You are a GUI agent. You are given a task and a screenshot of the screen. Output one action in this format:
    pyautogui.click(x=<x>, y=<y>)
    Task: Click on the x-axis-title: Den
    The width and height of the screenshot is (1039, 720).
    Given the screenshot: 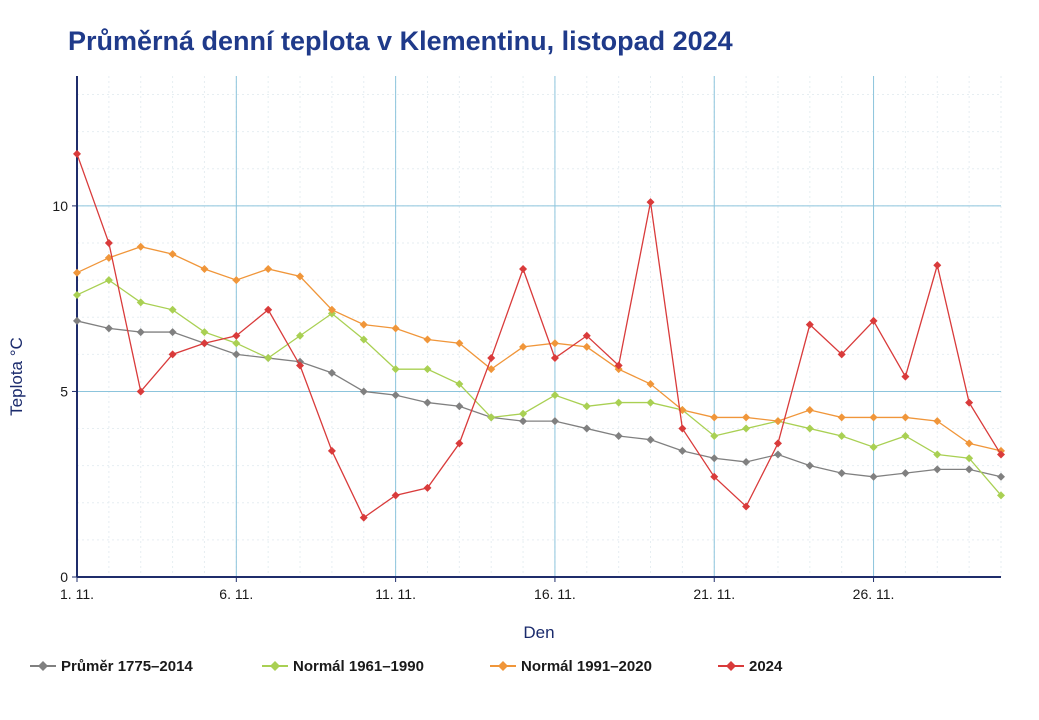 What is the action you would take?
    pyautogui.click(x=538, y=632)
    